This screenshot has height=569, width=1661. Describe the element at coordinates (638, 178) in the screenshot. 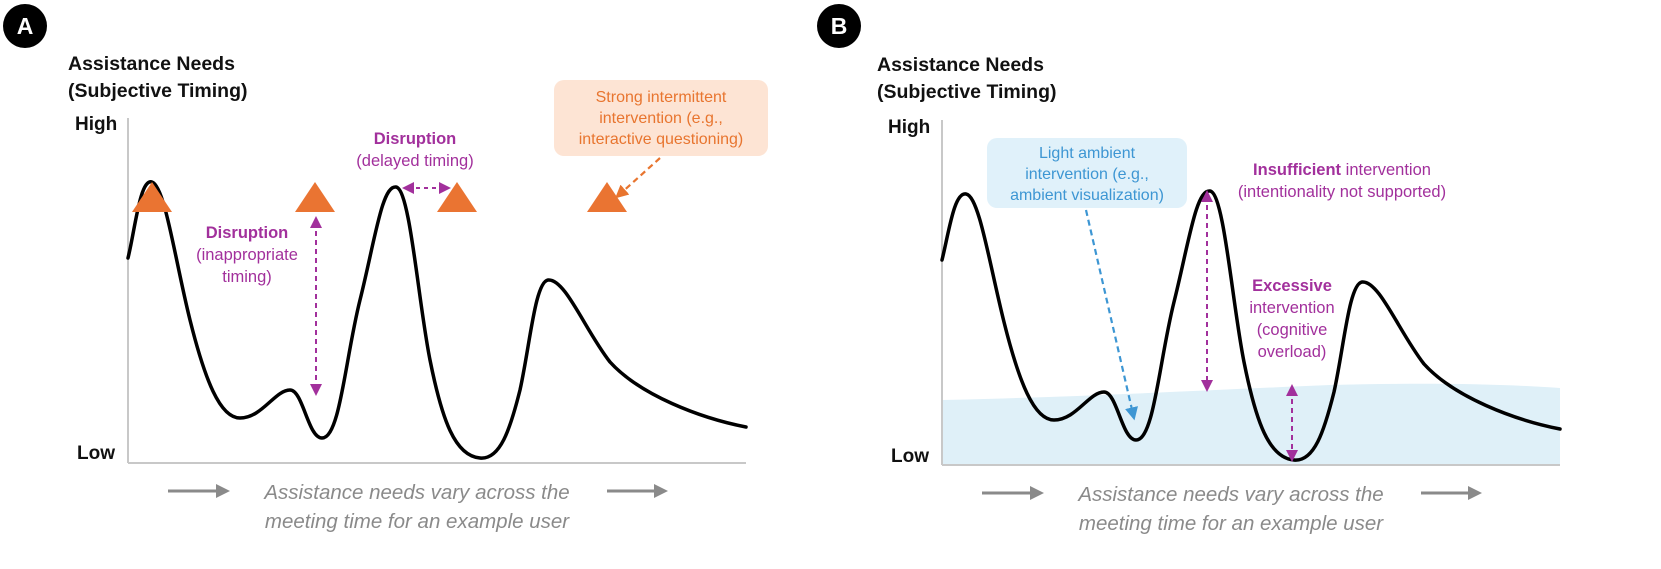

I see `strong-callout-pointer` at that location.